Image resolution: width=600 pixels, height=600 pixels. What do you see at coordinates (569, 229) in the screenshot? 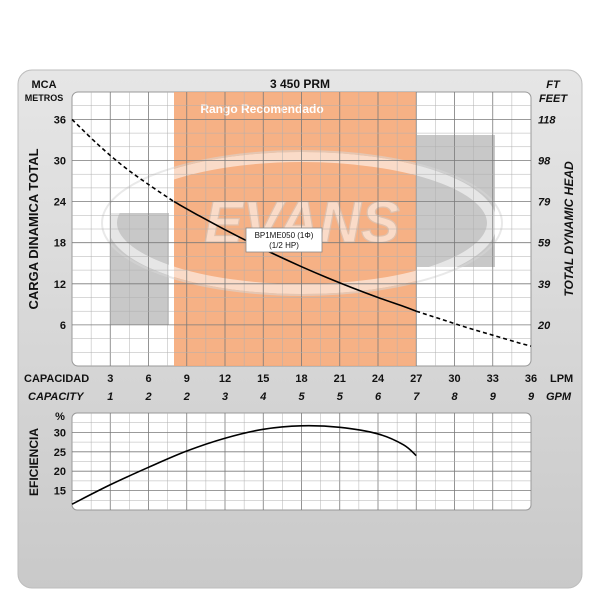
I see `right-axis-title: TOTAL DYNAMIC HEAD` at bounding box center [569, 229].